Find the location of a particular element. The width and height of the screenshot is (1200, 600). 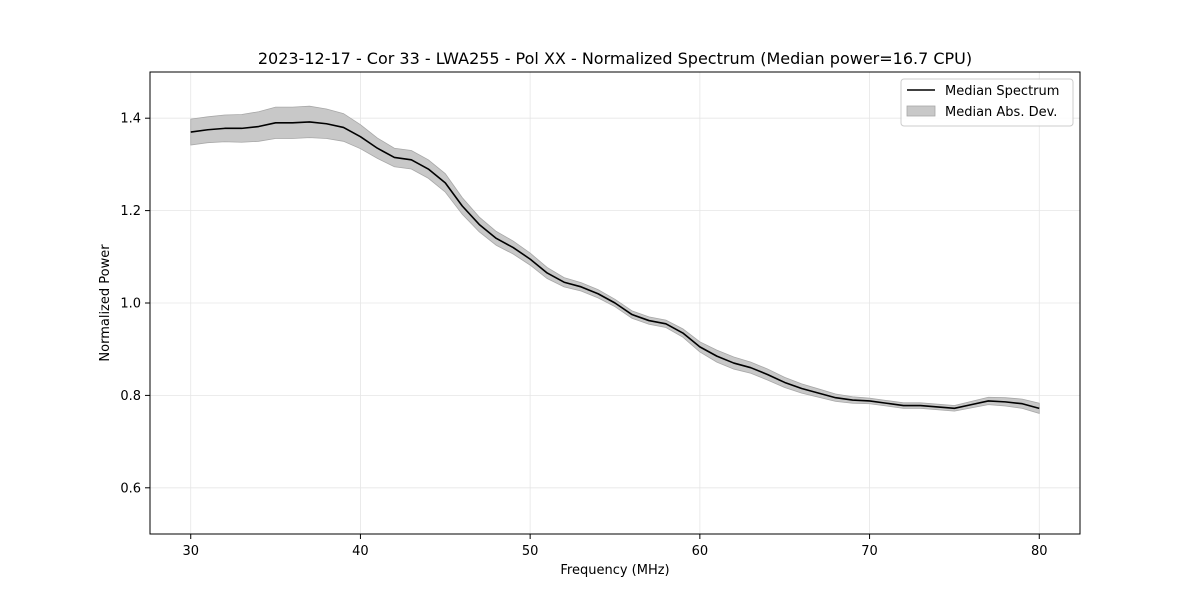

y-tick-label: 0.6 is located at coordinates (130, 488).